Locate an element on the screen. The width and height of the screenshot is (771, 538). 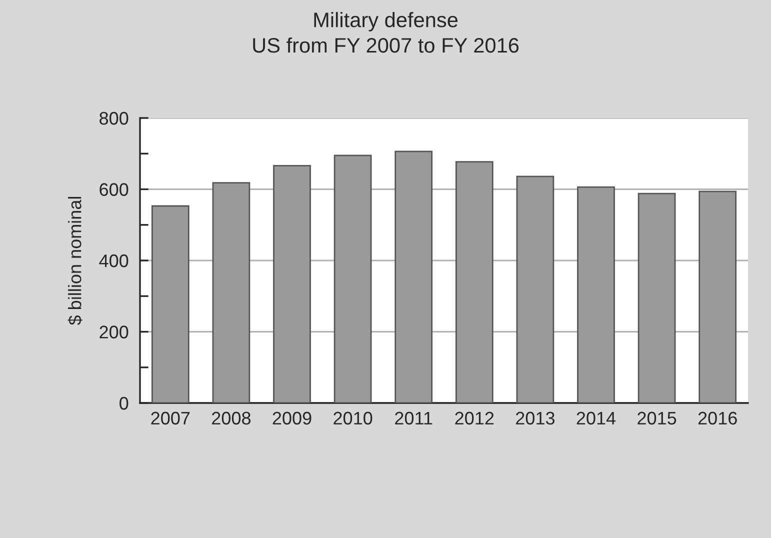
x-tick-label: 2008 is located at coordinates (231, 418).